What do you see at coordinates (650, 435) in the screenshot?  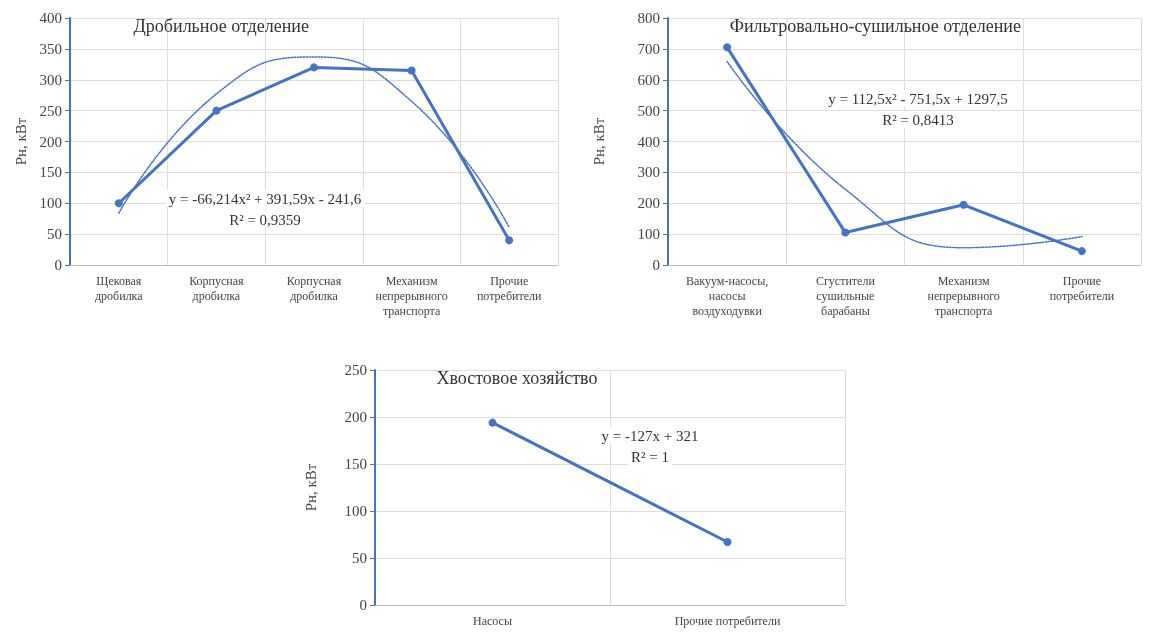 I see `annotation: y = -127x + 321` at bounding box center [650, 435].